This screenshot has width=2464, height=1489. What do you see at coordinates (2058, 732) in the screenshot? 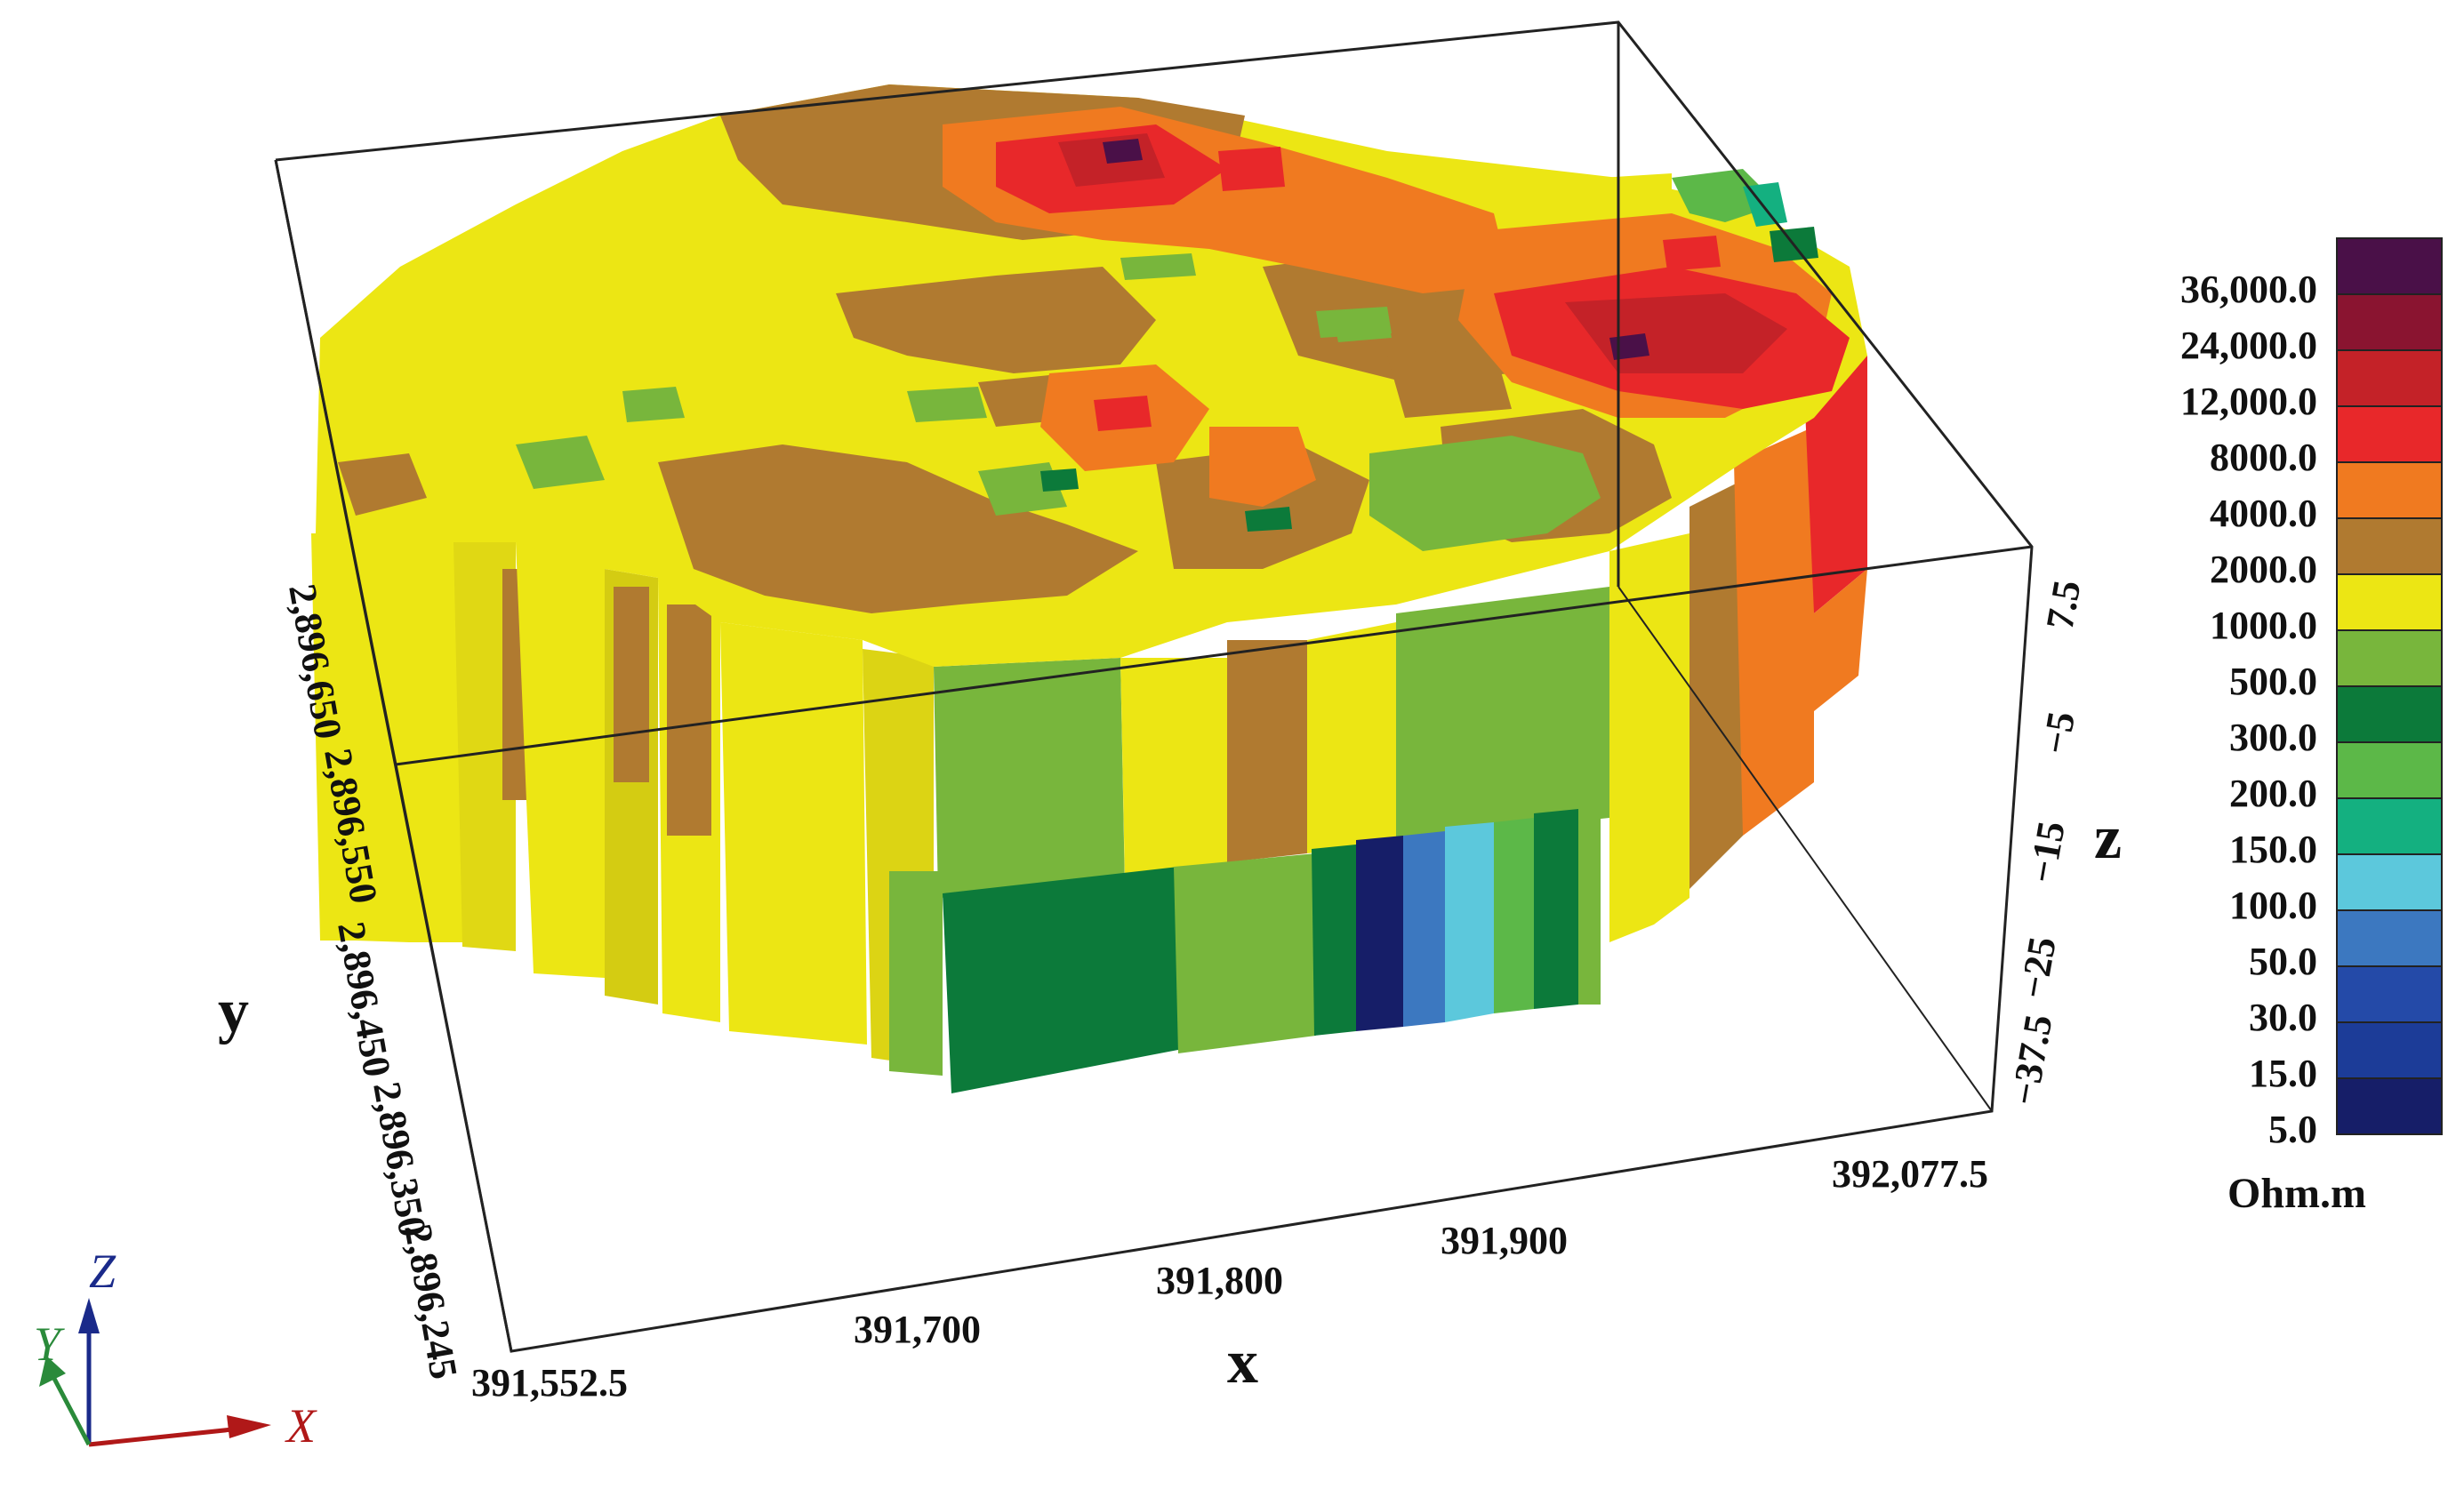
I see `z-tick: −5` at bounding box center [2058, 732].